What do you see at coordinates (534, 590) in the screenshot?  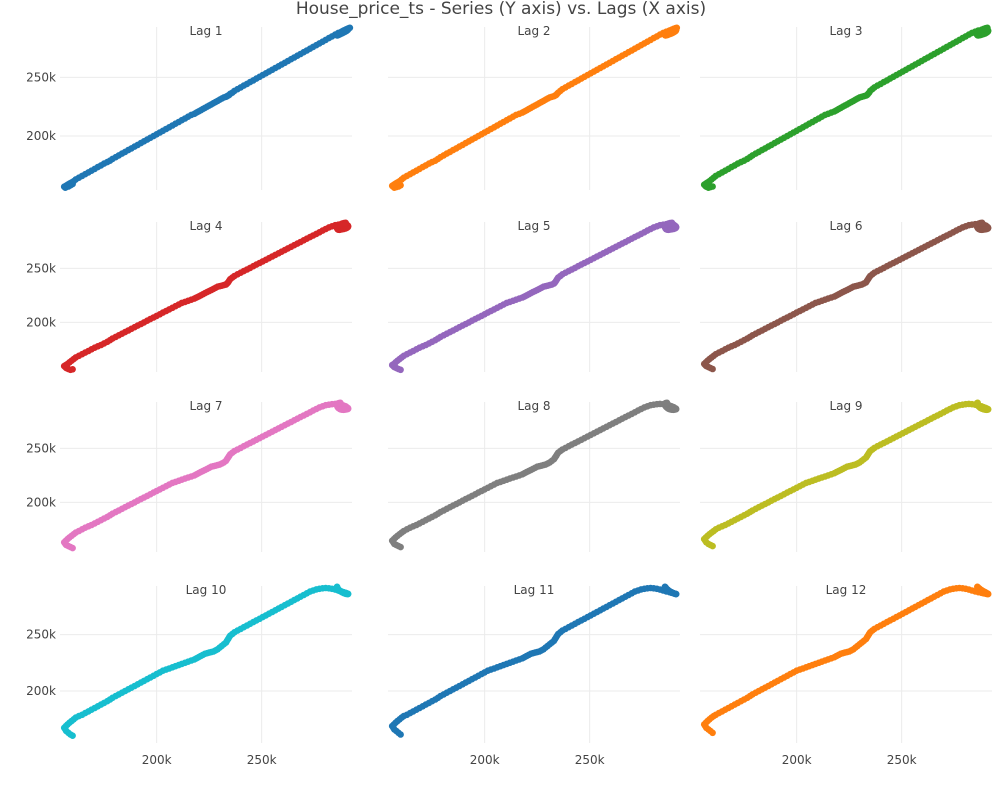 I see `panel-title-lag-11: Lag 11` at bounding box center [534, 590].